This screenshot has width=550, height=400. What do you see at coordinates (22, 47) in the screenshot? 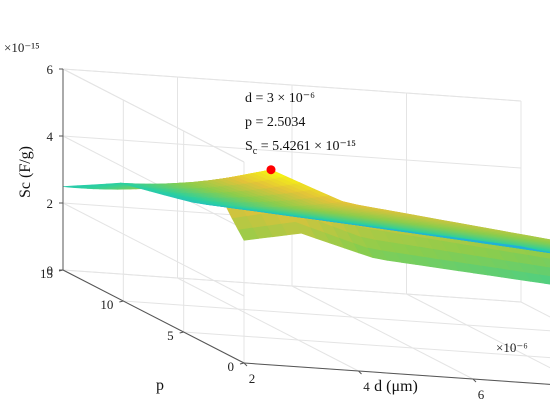
I see `z-exponent-label: ×10⁻¹⁵` at bounding box center [22, 47].